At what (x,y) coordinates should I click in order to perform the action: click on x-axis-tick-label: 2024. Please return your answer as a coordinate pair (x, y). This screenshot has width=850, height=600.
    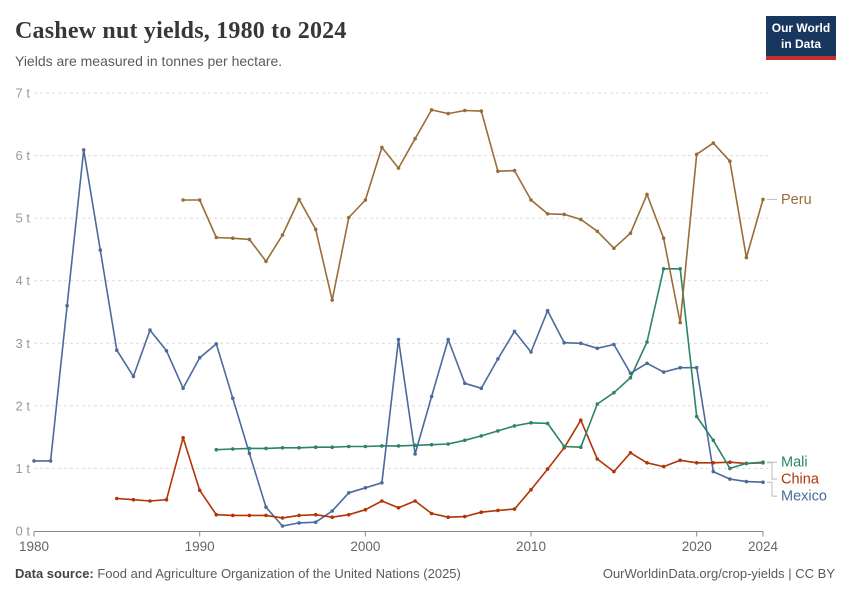
    Looking at the image, I should click on (763, 546).